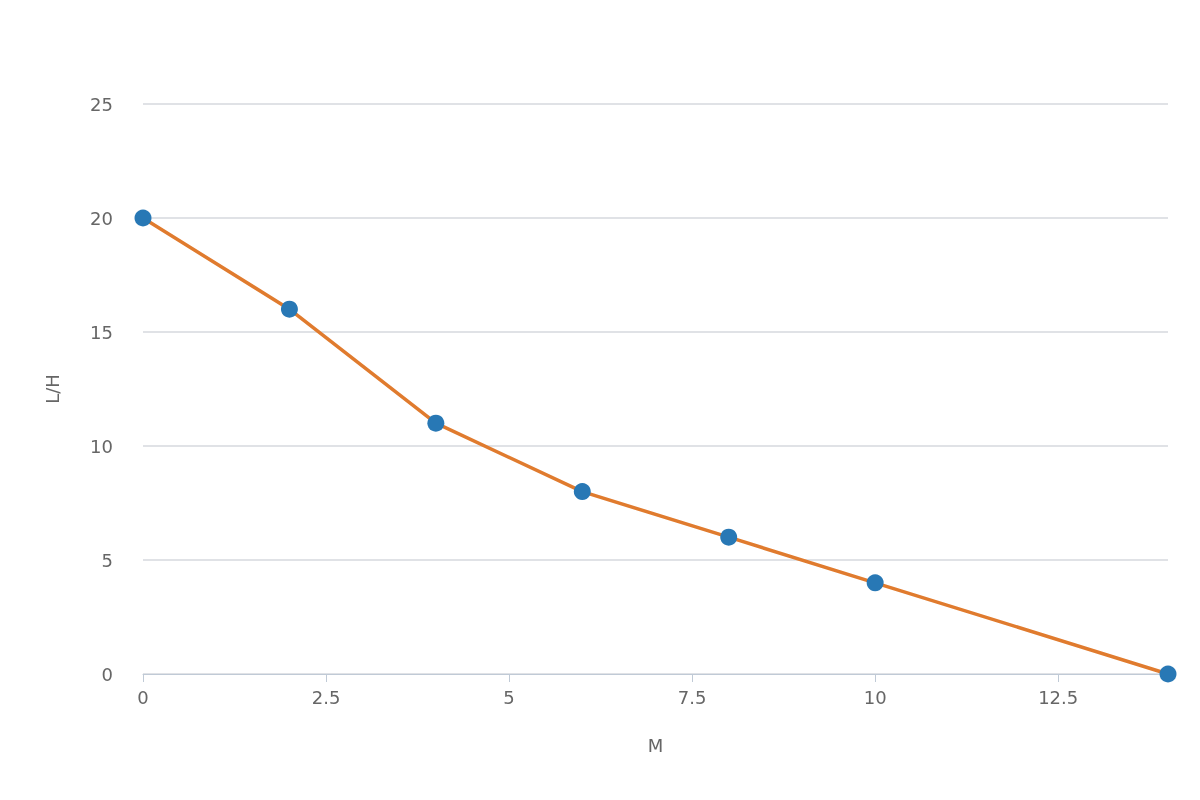 The height and width of the screenshot is (800, 1200). What do you see at coordinates (655, 745) in the screenshot?
I see `x-axis-title: M` at bounding box center [655, 745].